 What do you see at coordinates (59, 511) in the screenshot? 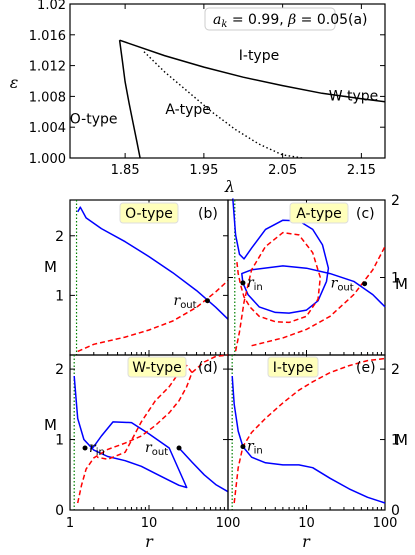
I see `panel-d-ytick-label: 0` at bounding box center [59, 511].